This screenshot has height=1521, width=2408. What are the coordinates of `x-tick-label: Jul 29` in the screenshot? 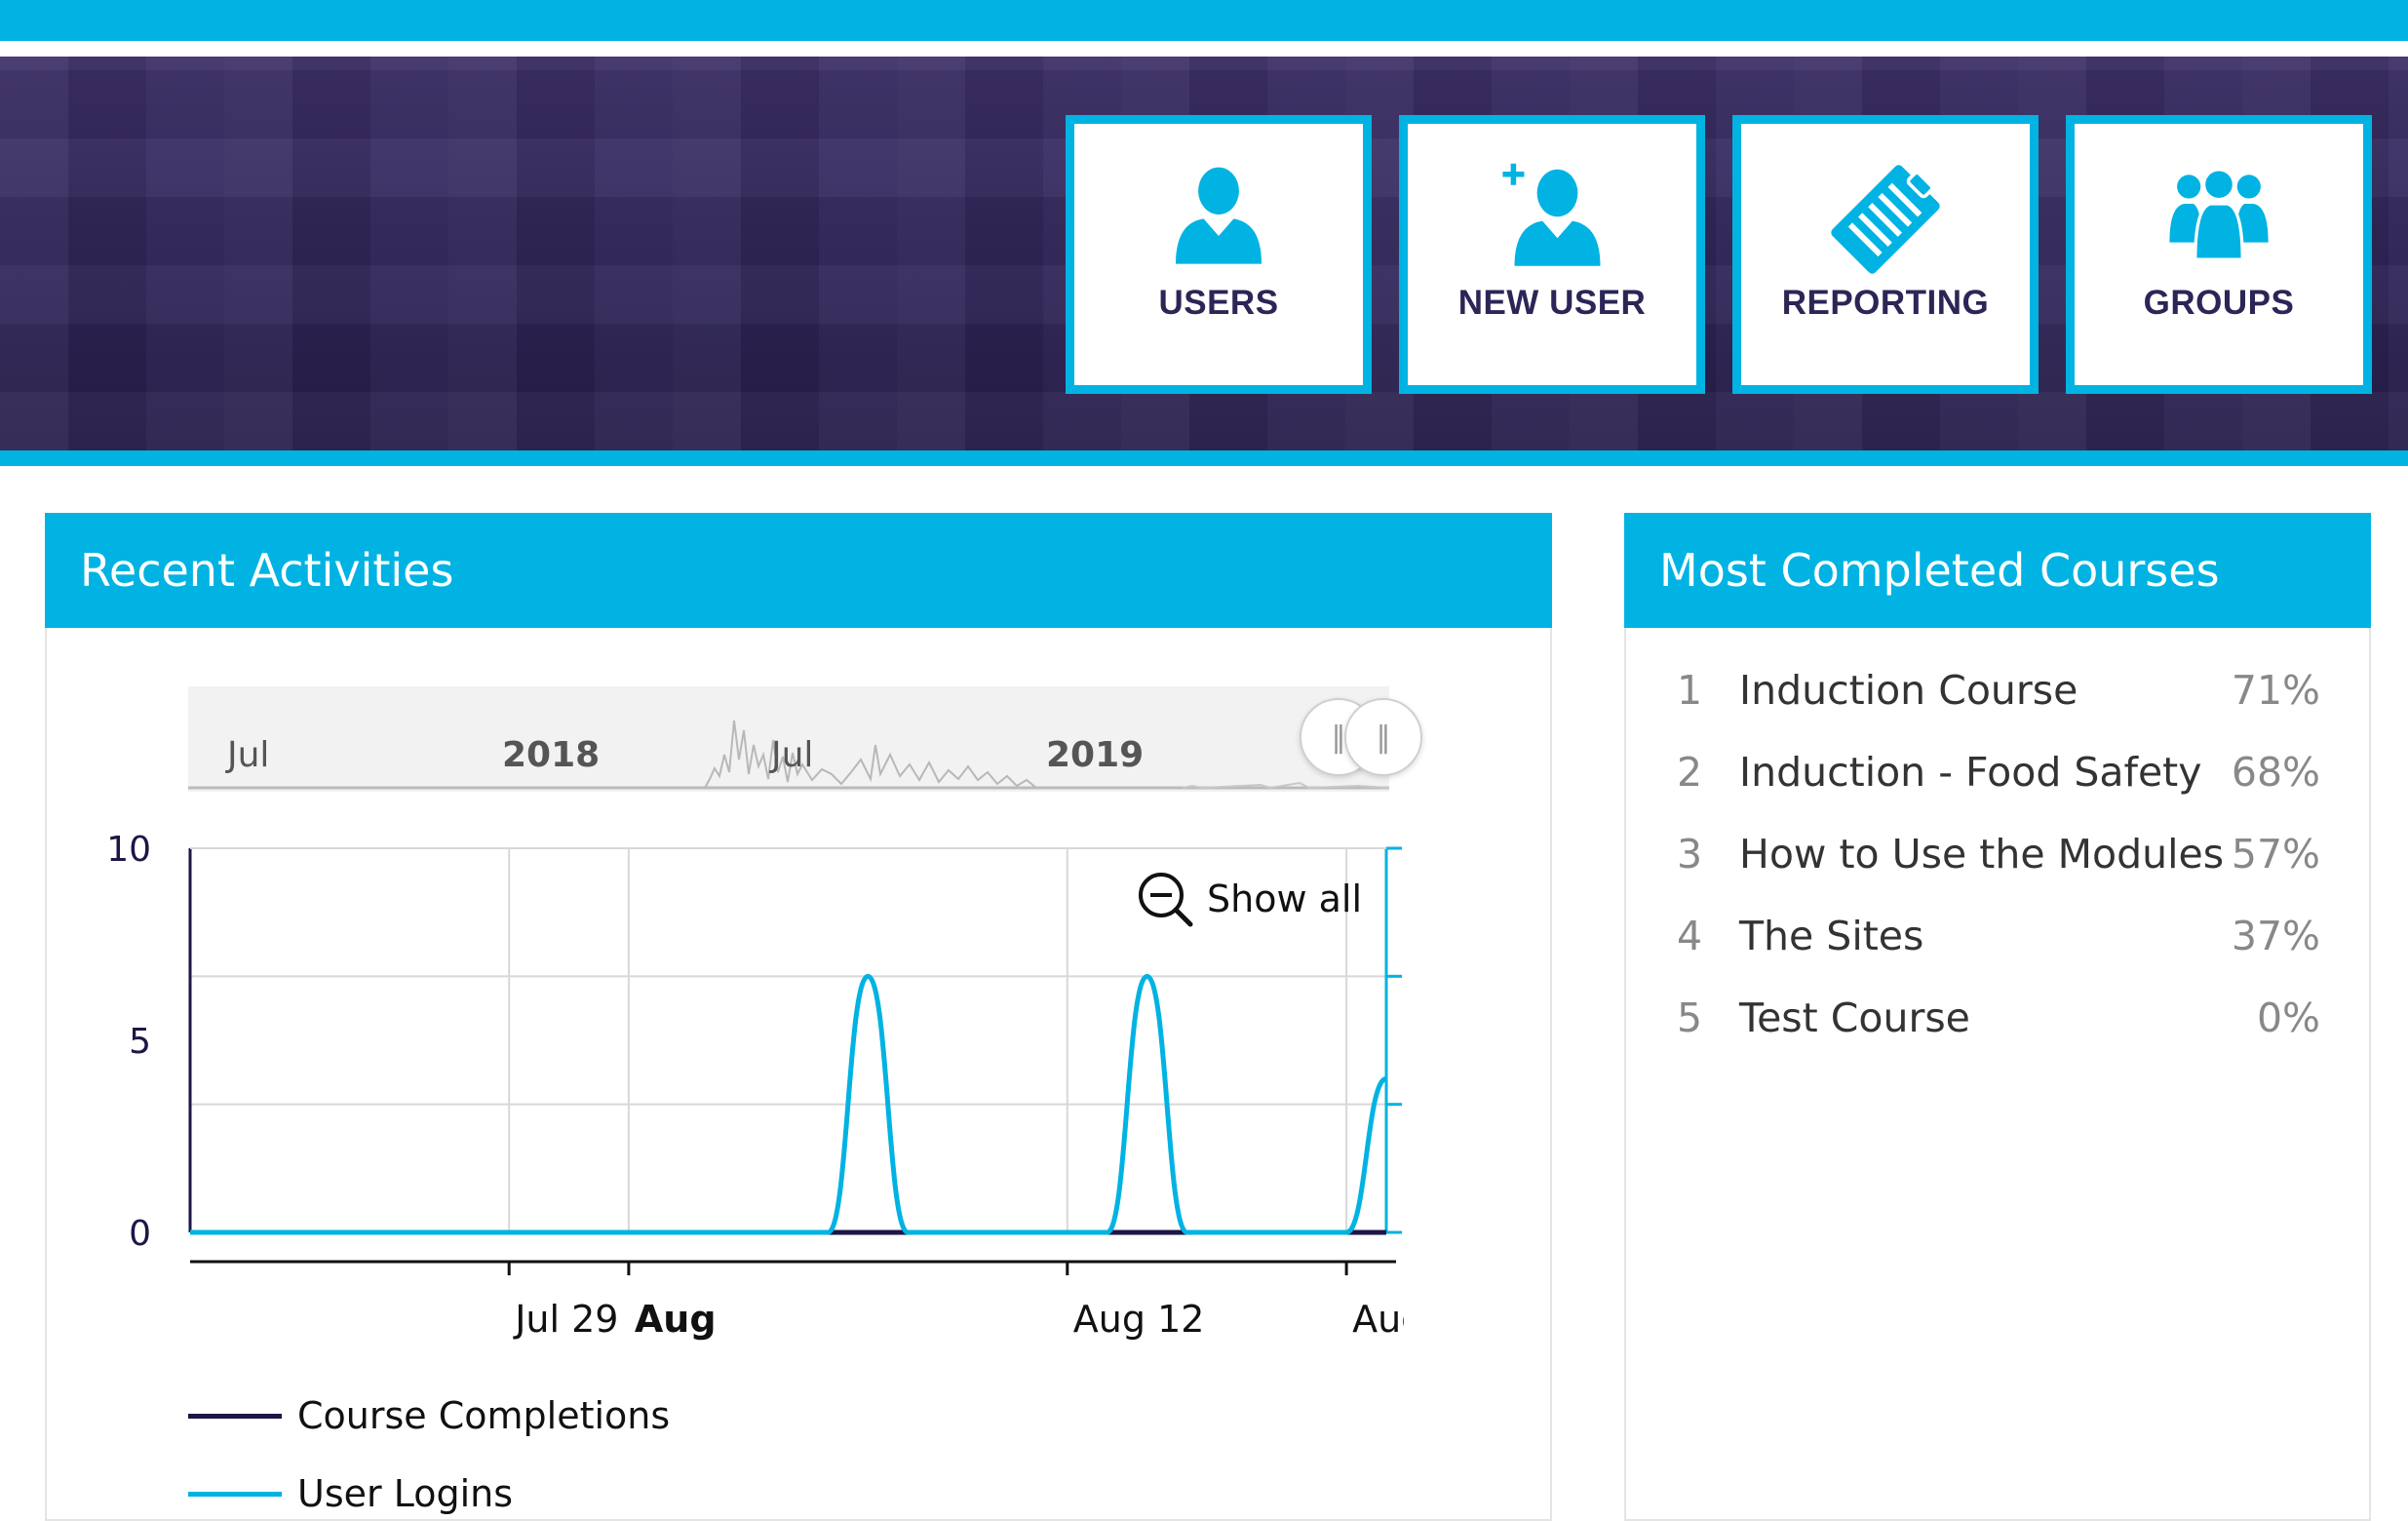 It's located at (565, 1319).